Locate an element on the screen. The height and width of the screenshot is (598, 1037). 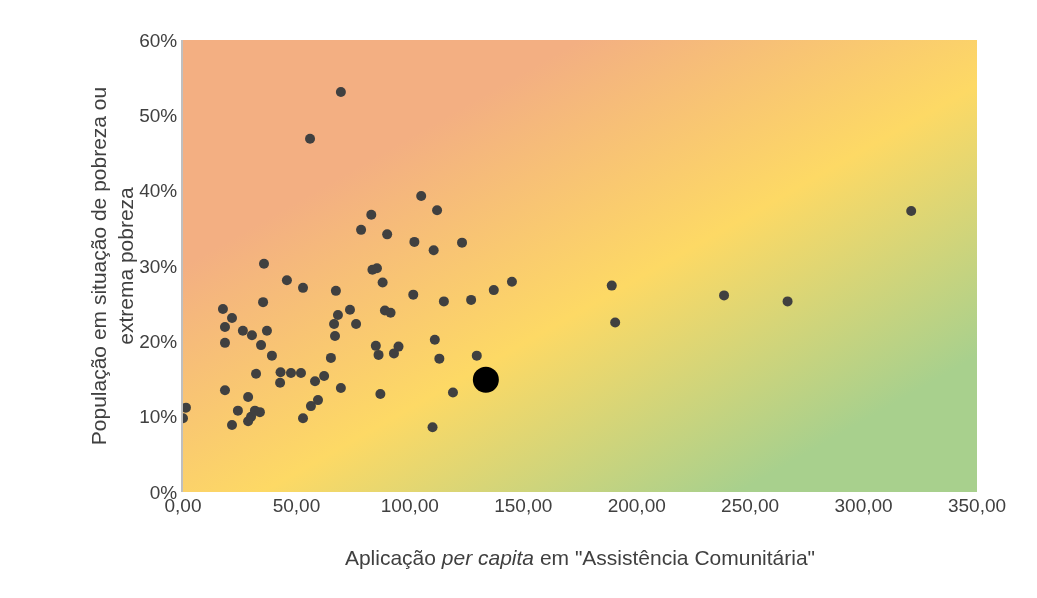
x-tick-label: 300,00 is located at coordinates (863, 505).